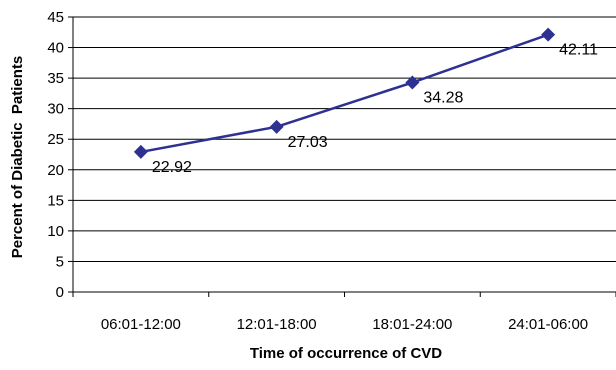 The image size is (616, 370). What do you see at coordinates (17, 157) in the screenshot?
I see `y-axis-title: Percent of Diabetic Patients` at bounding box center [17, 157].